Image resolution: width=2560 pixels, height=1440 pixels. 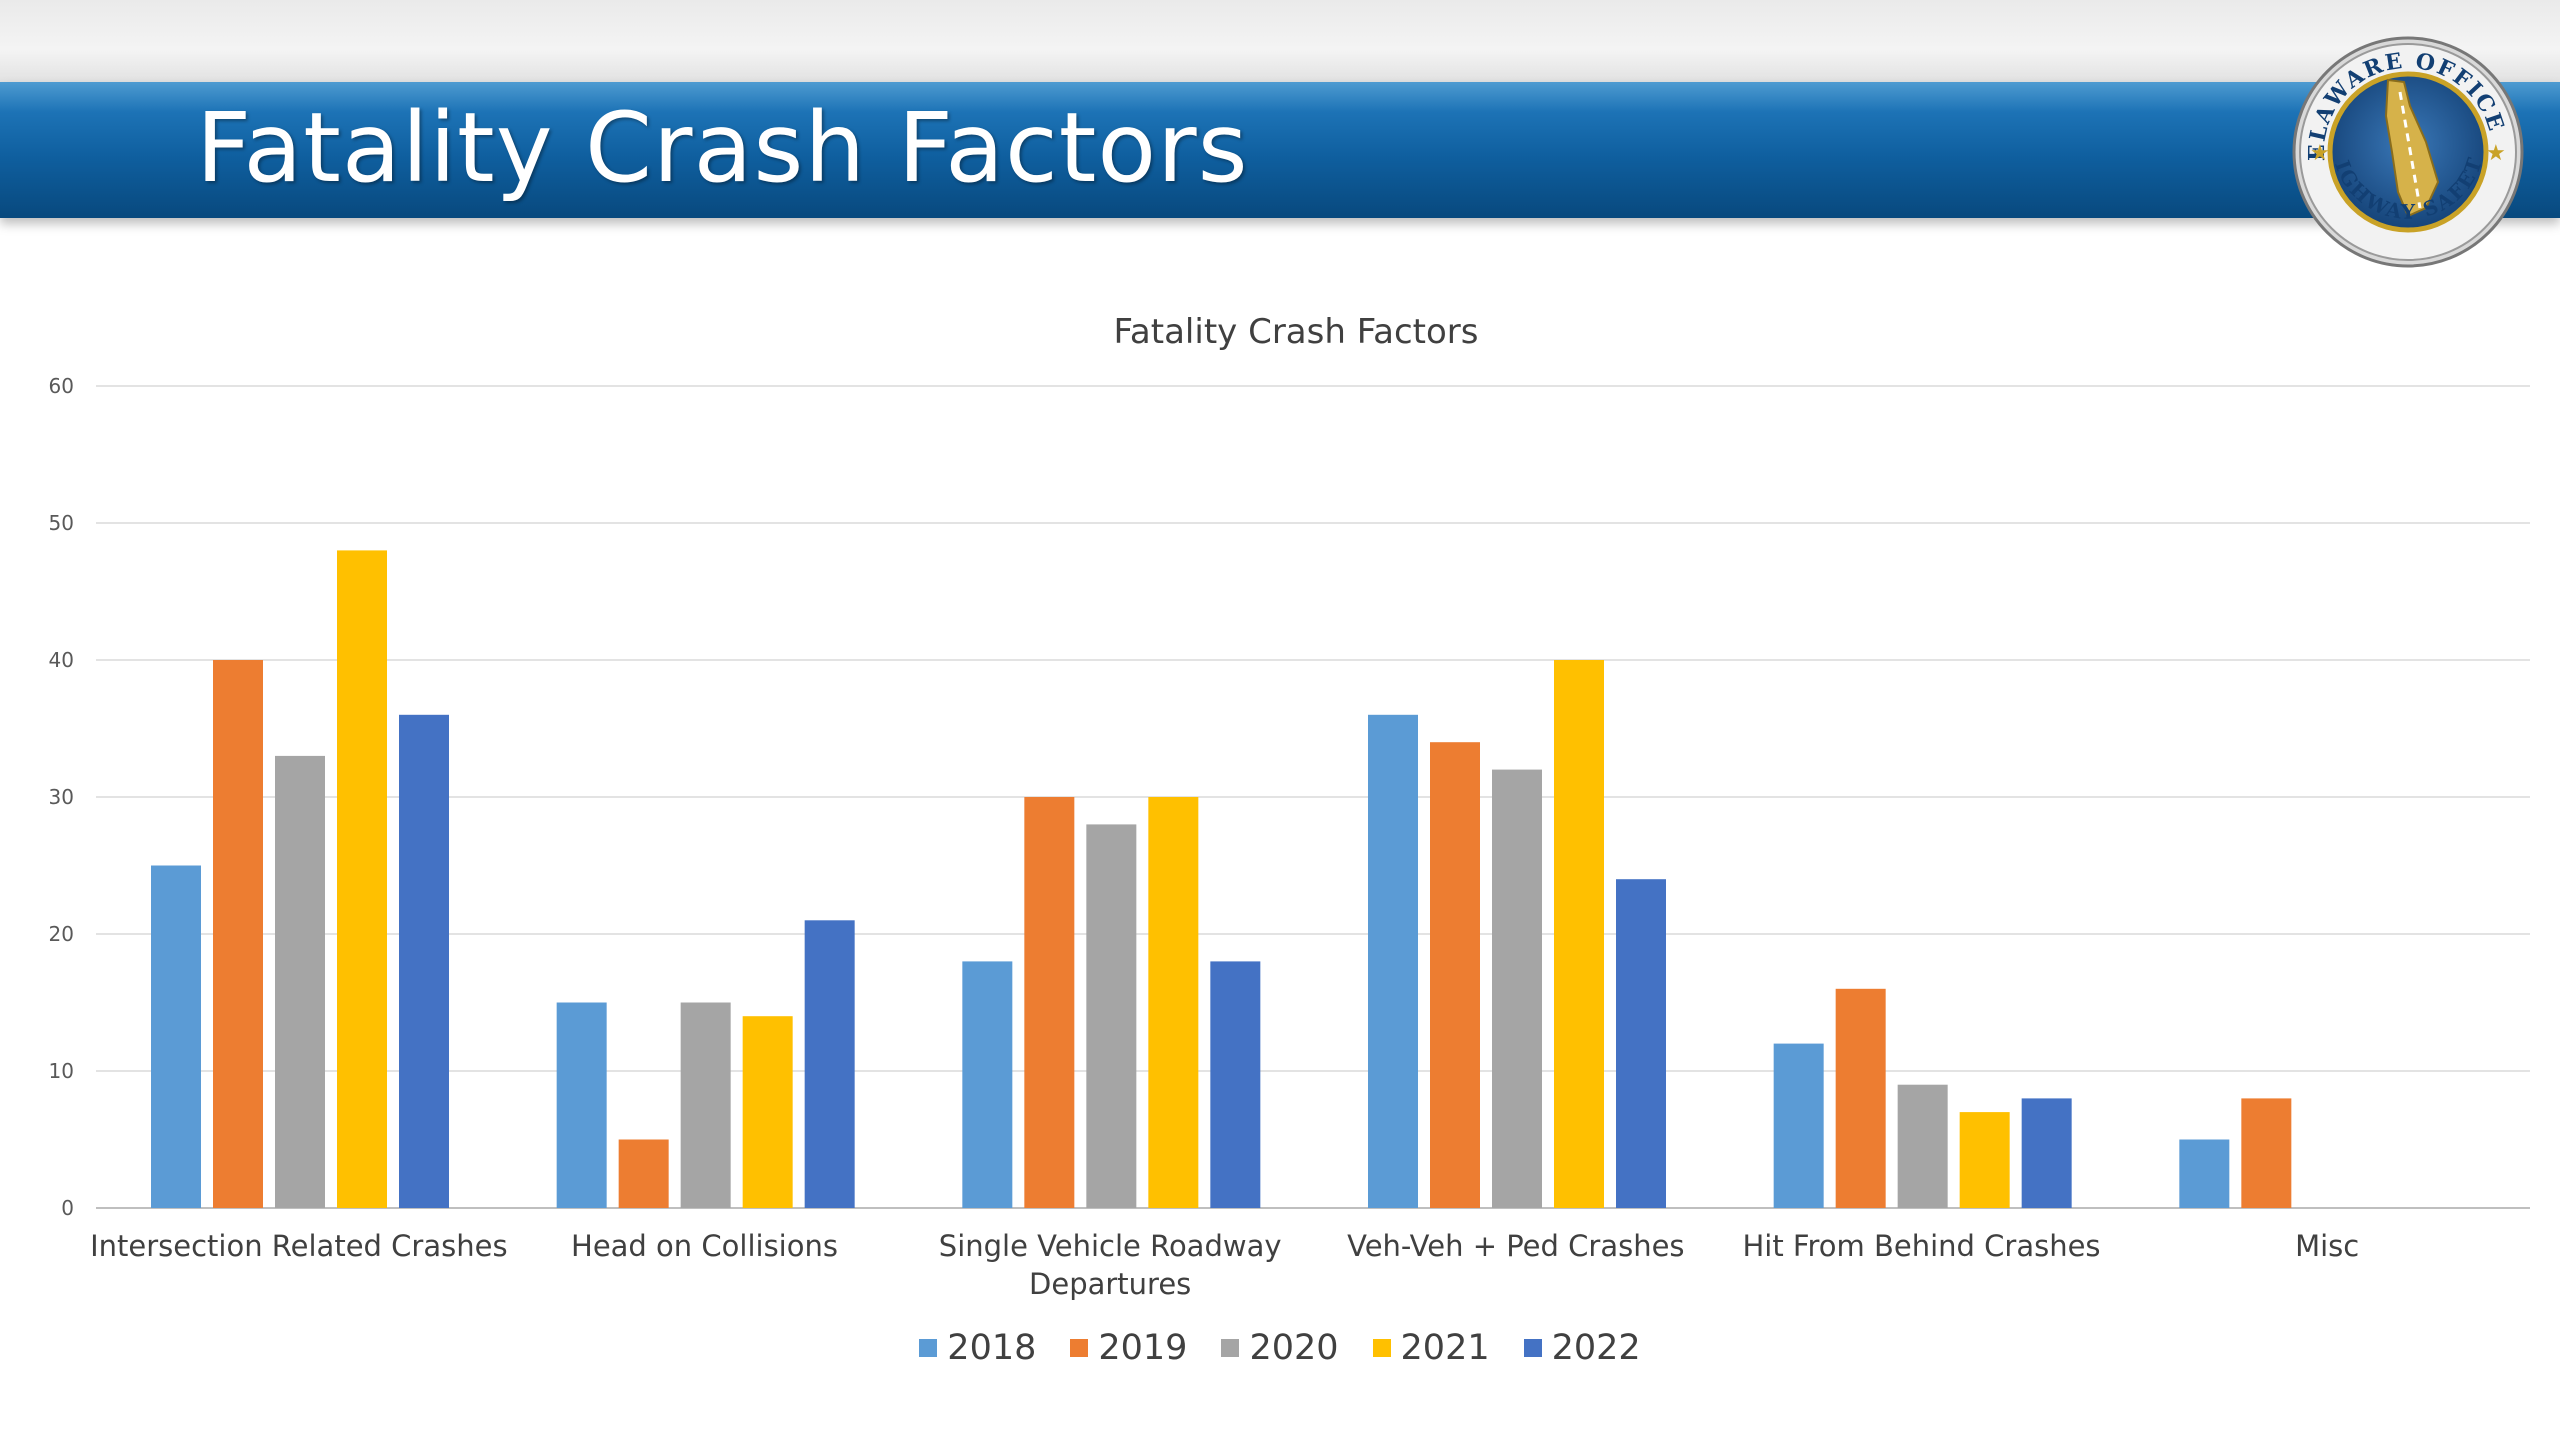 I want to click on slide-title: Fatality Crash Factors, so click(x=722, y=148).